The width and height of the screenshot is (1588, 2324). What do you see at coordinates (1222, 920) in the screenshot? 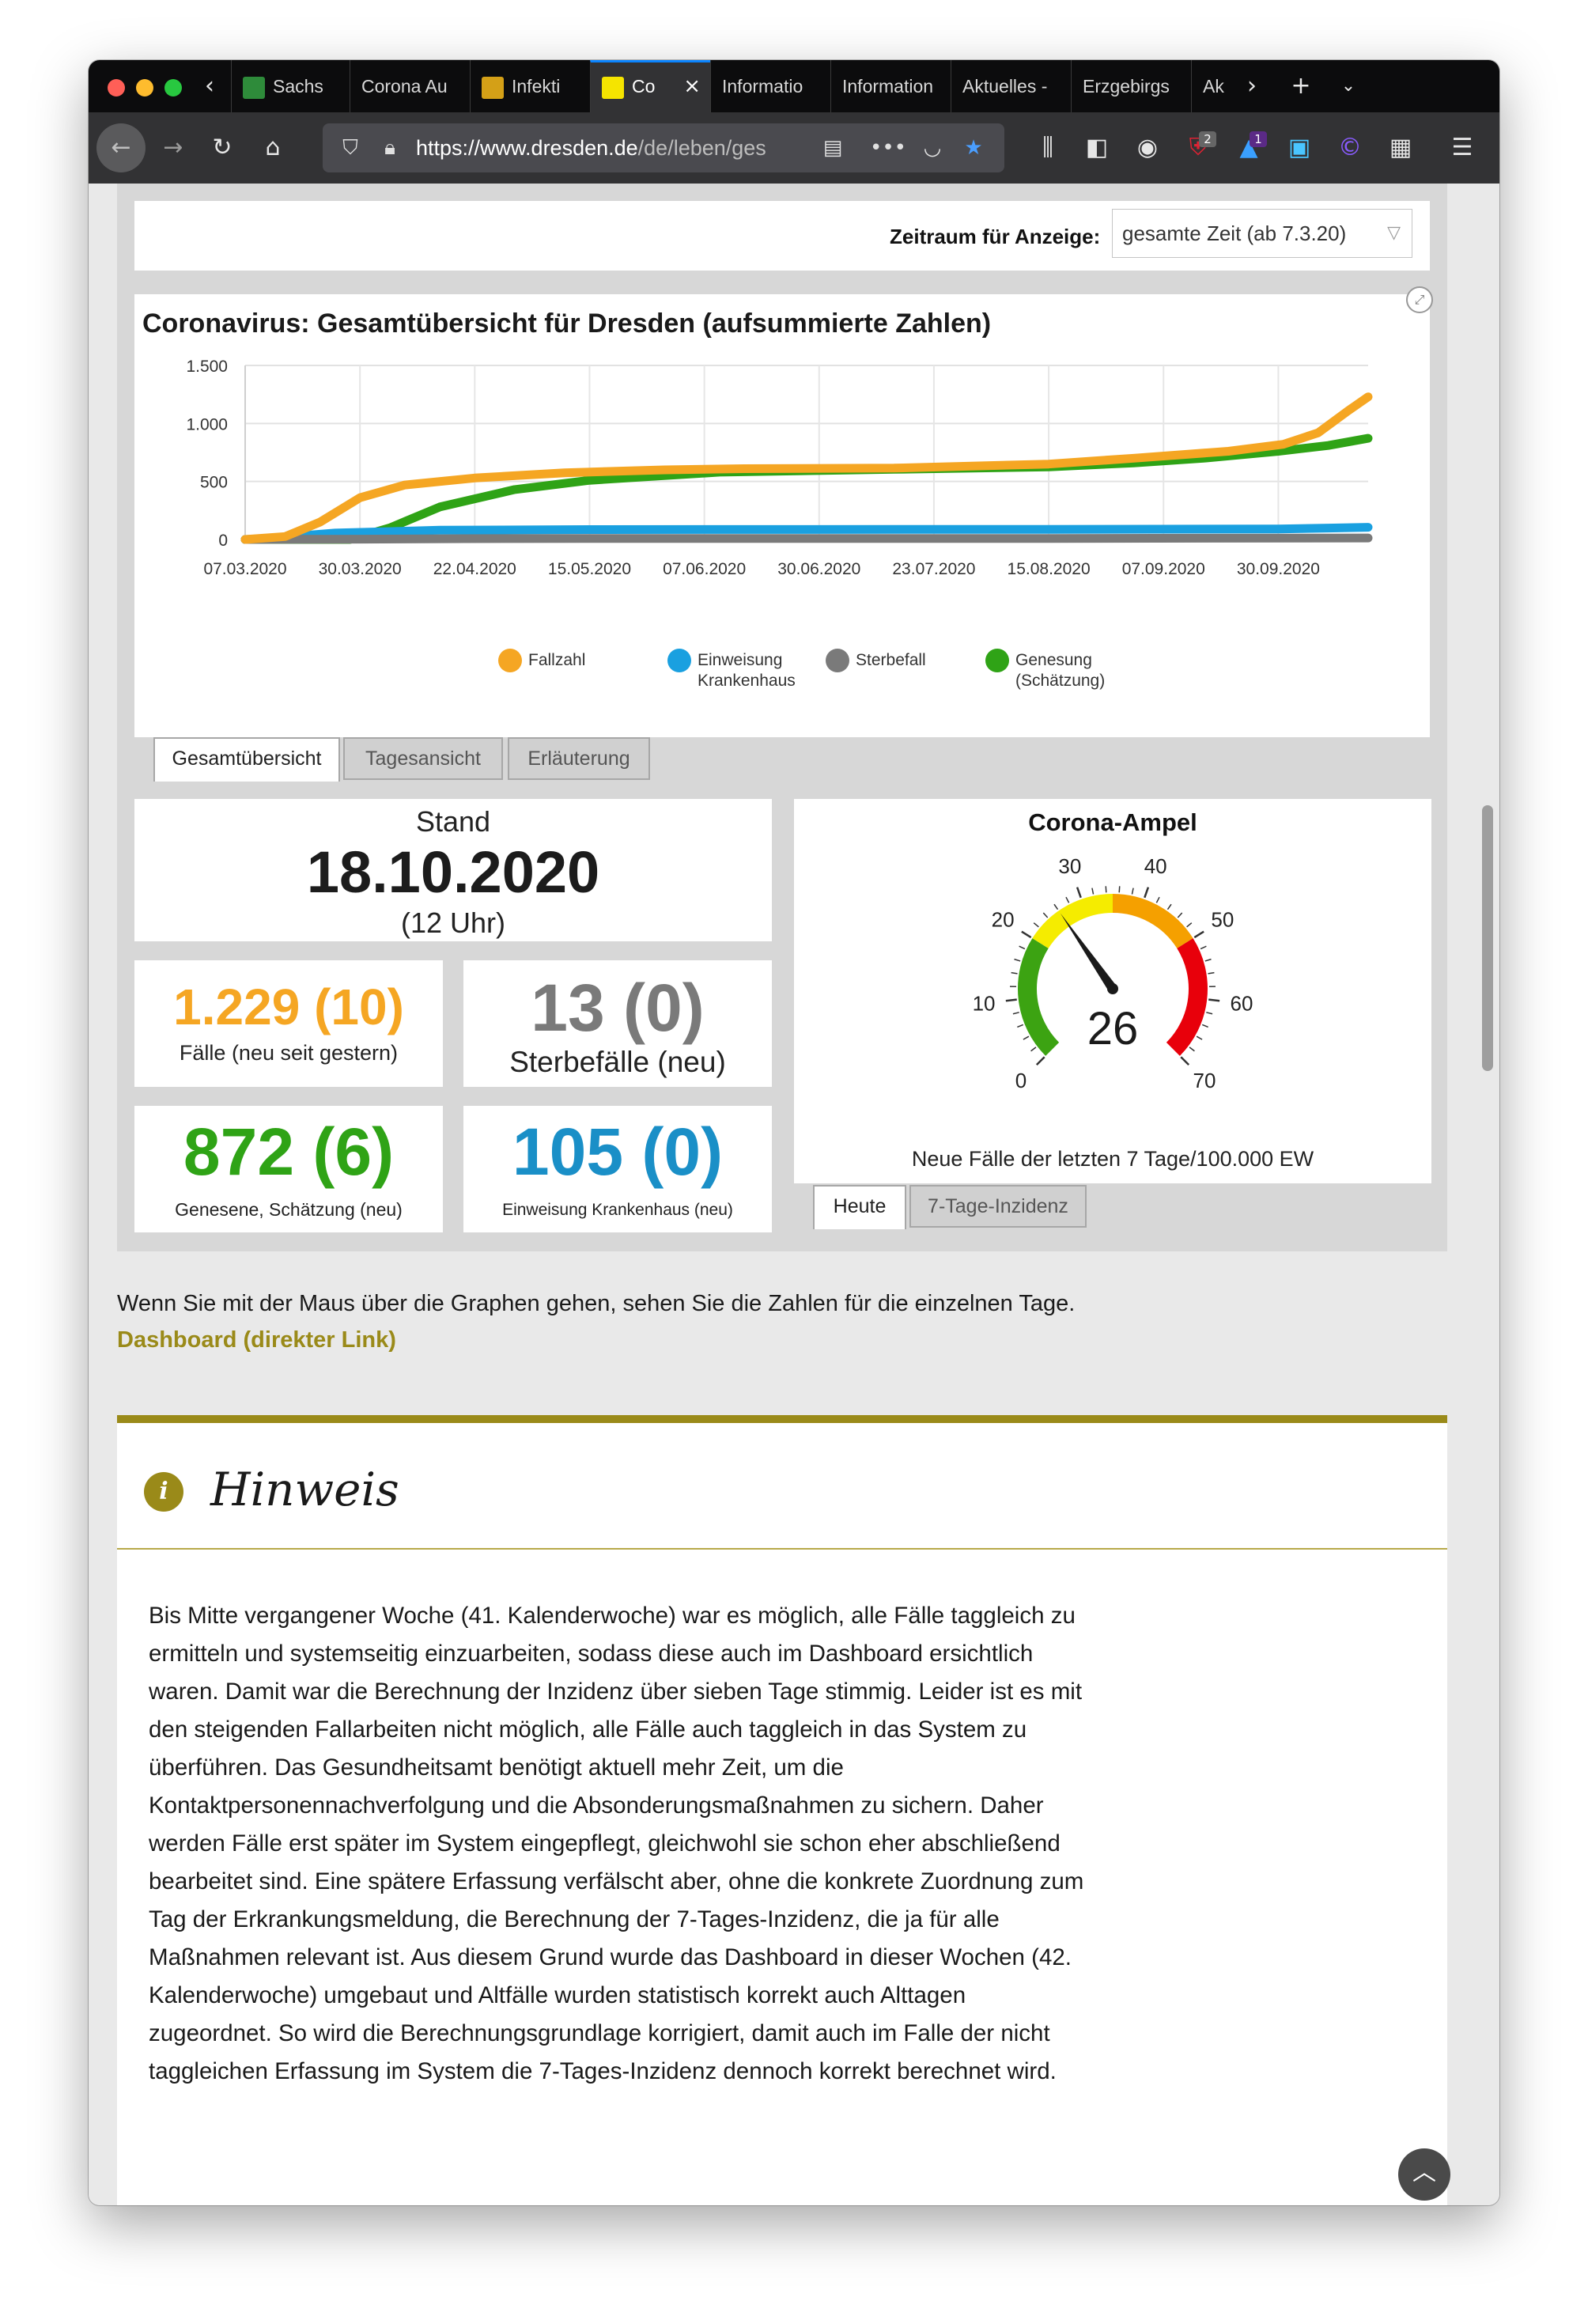
I see `gauge-tick-label: 50` at bounding box center [1222, 920].